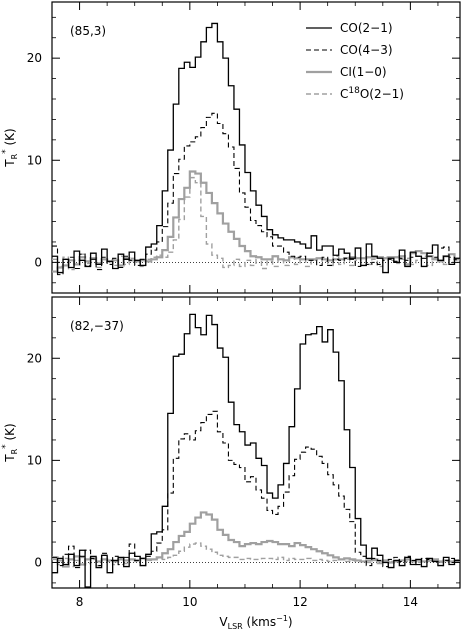 This screenshot has width=462, height=633. Describe the element at coordinates (38, 262) in the screenshot. I see `y-tick-label-top: 0` at that location.